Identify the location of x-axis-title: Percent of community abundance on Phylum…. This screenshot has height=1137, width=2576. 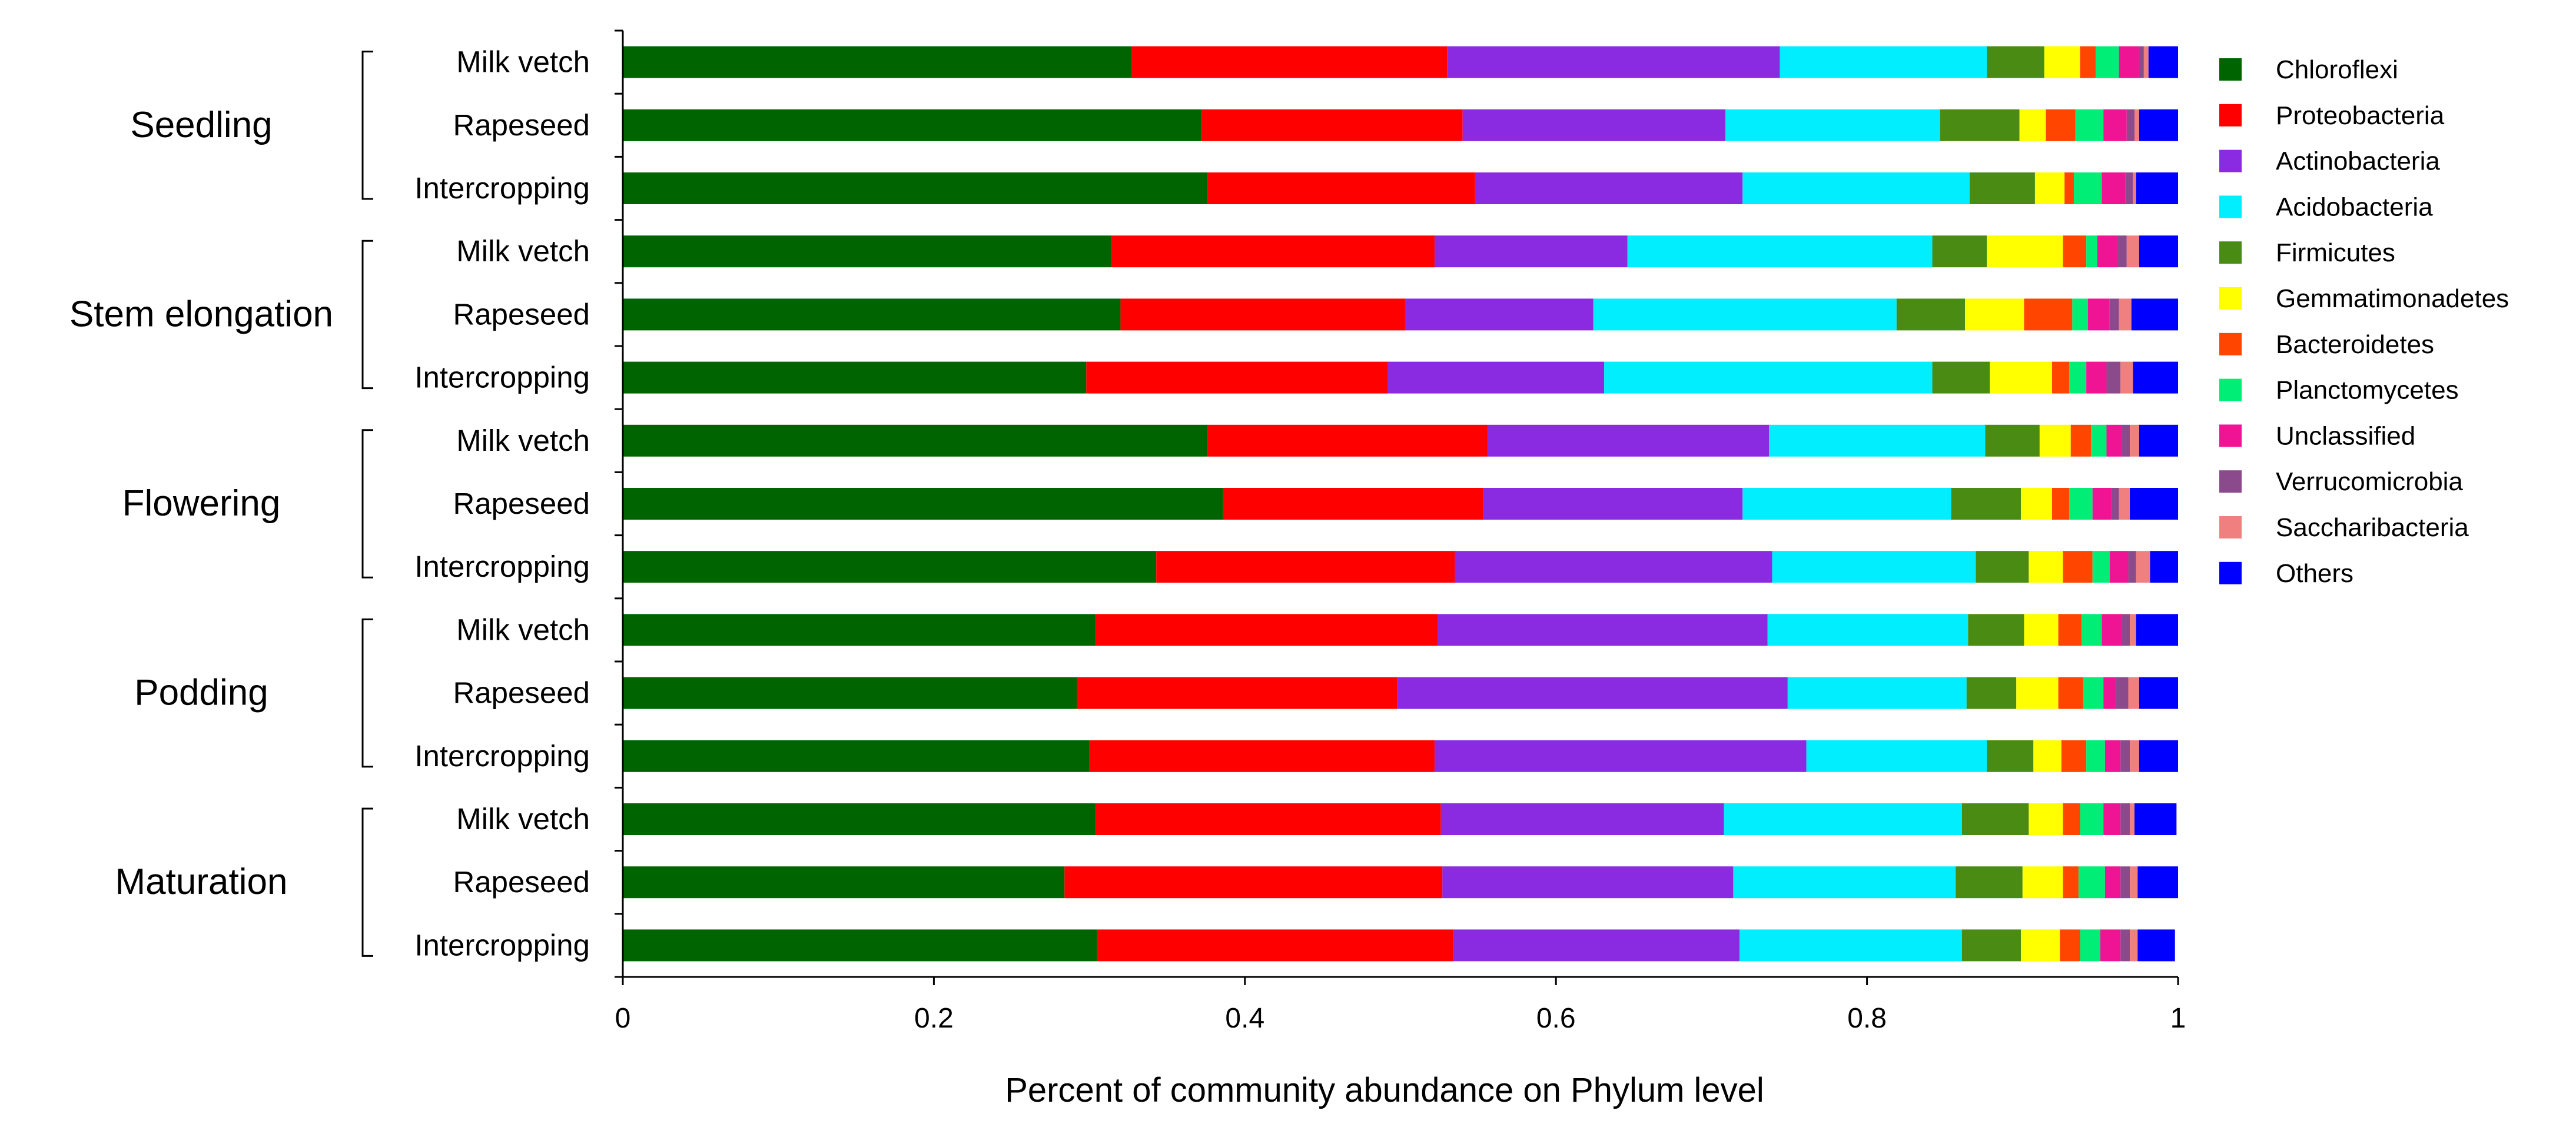
(1384, 1090).